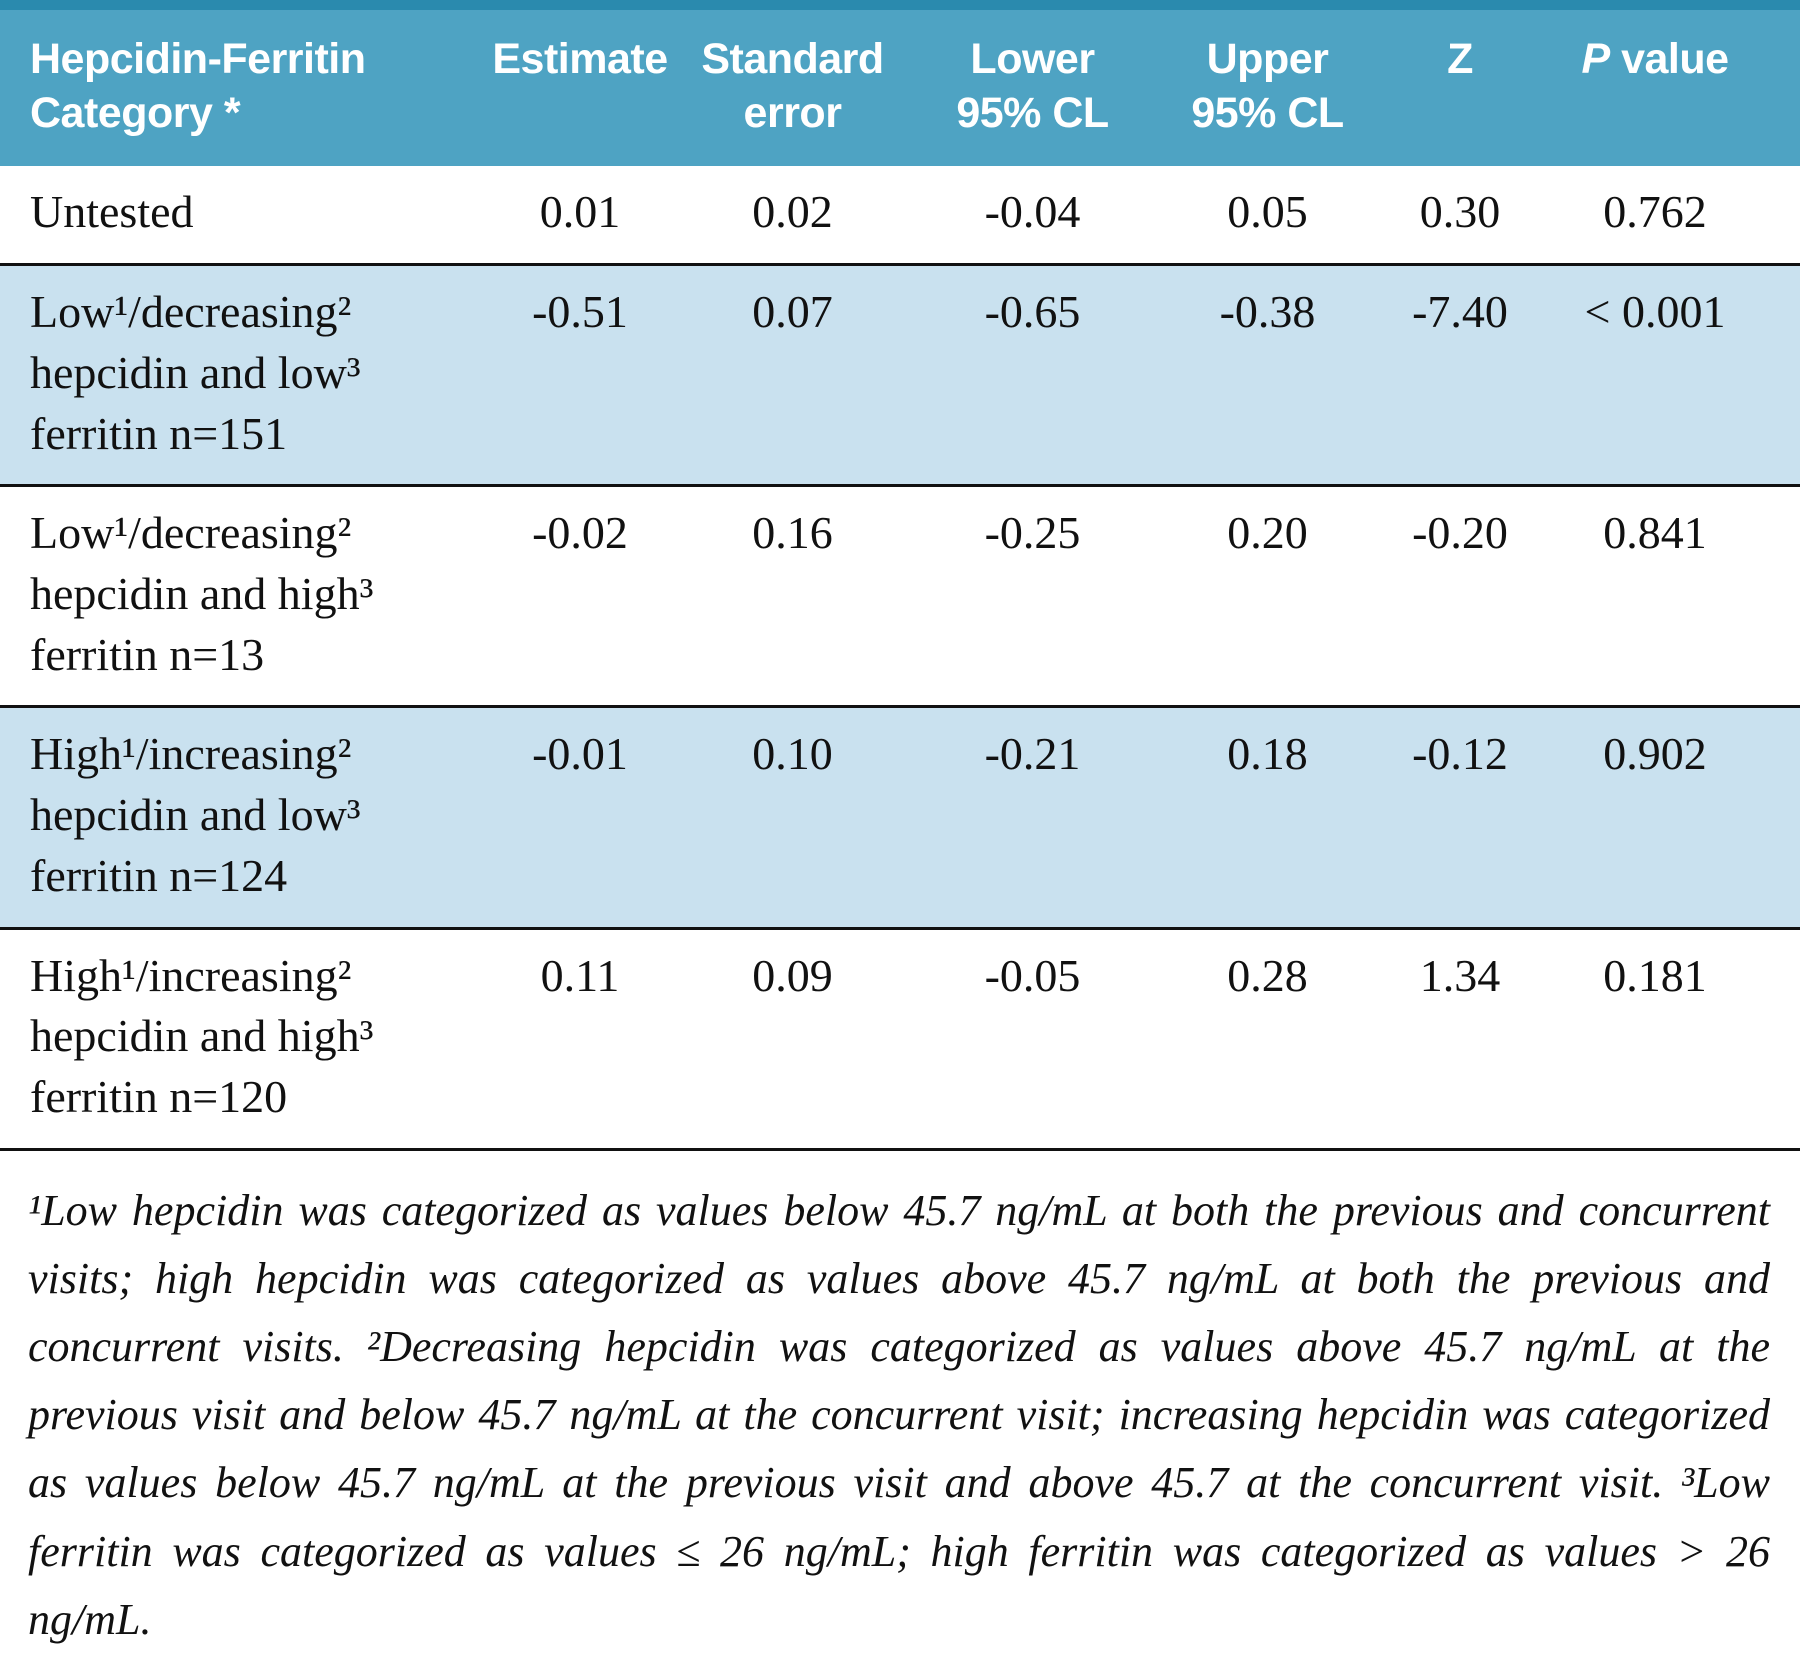 The height and width of the screenshot is (1670, 1800). Describe the element at coordinates (792, 975) in the screenshot. I see `standard-error-cell: 0.09` at that location.